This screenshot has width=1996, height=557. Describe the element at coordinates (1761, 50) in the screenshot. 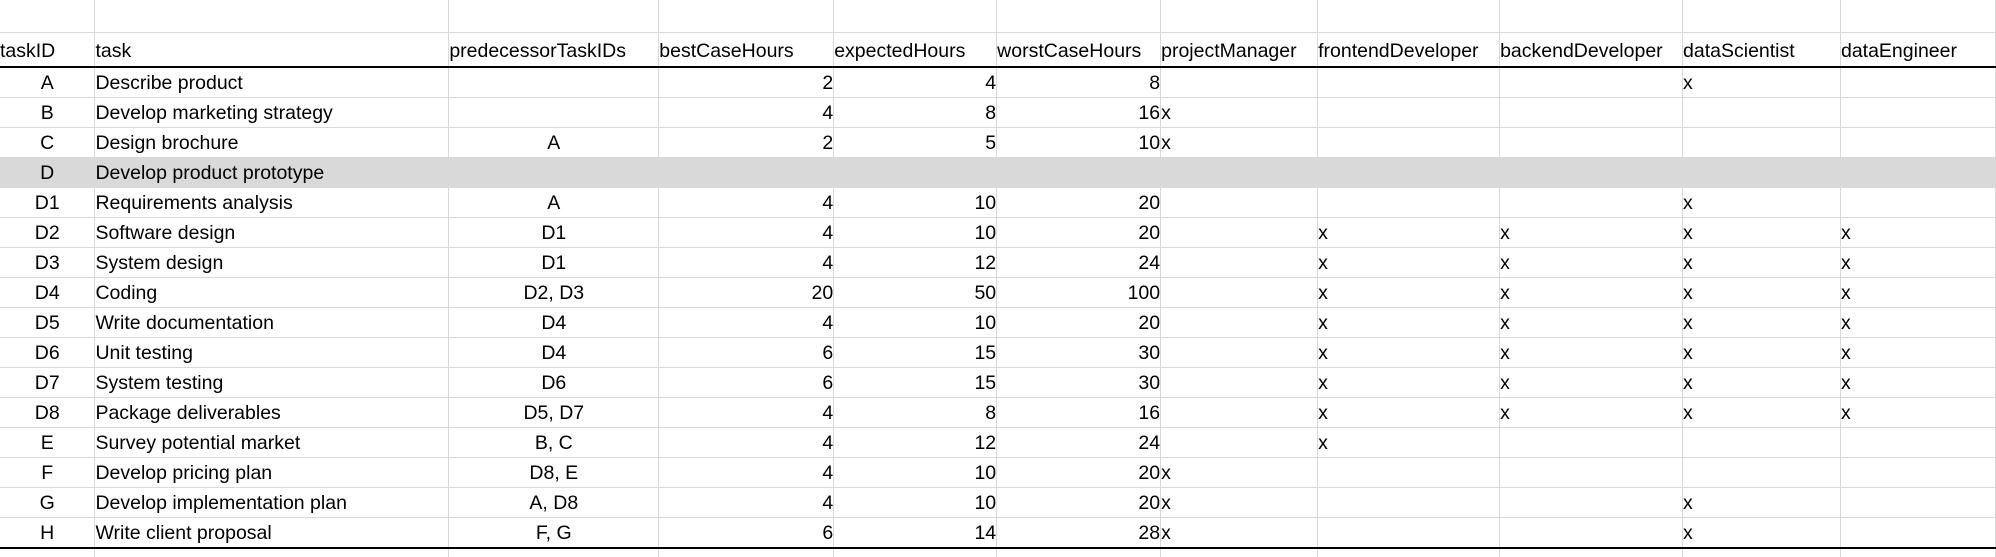

I see `header-cell-dataScientist: dataScientist` at that location.